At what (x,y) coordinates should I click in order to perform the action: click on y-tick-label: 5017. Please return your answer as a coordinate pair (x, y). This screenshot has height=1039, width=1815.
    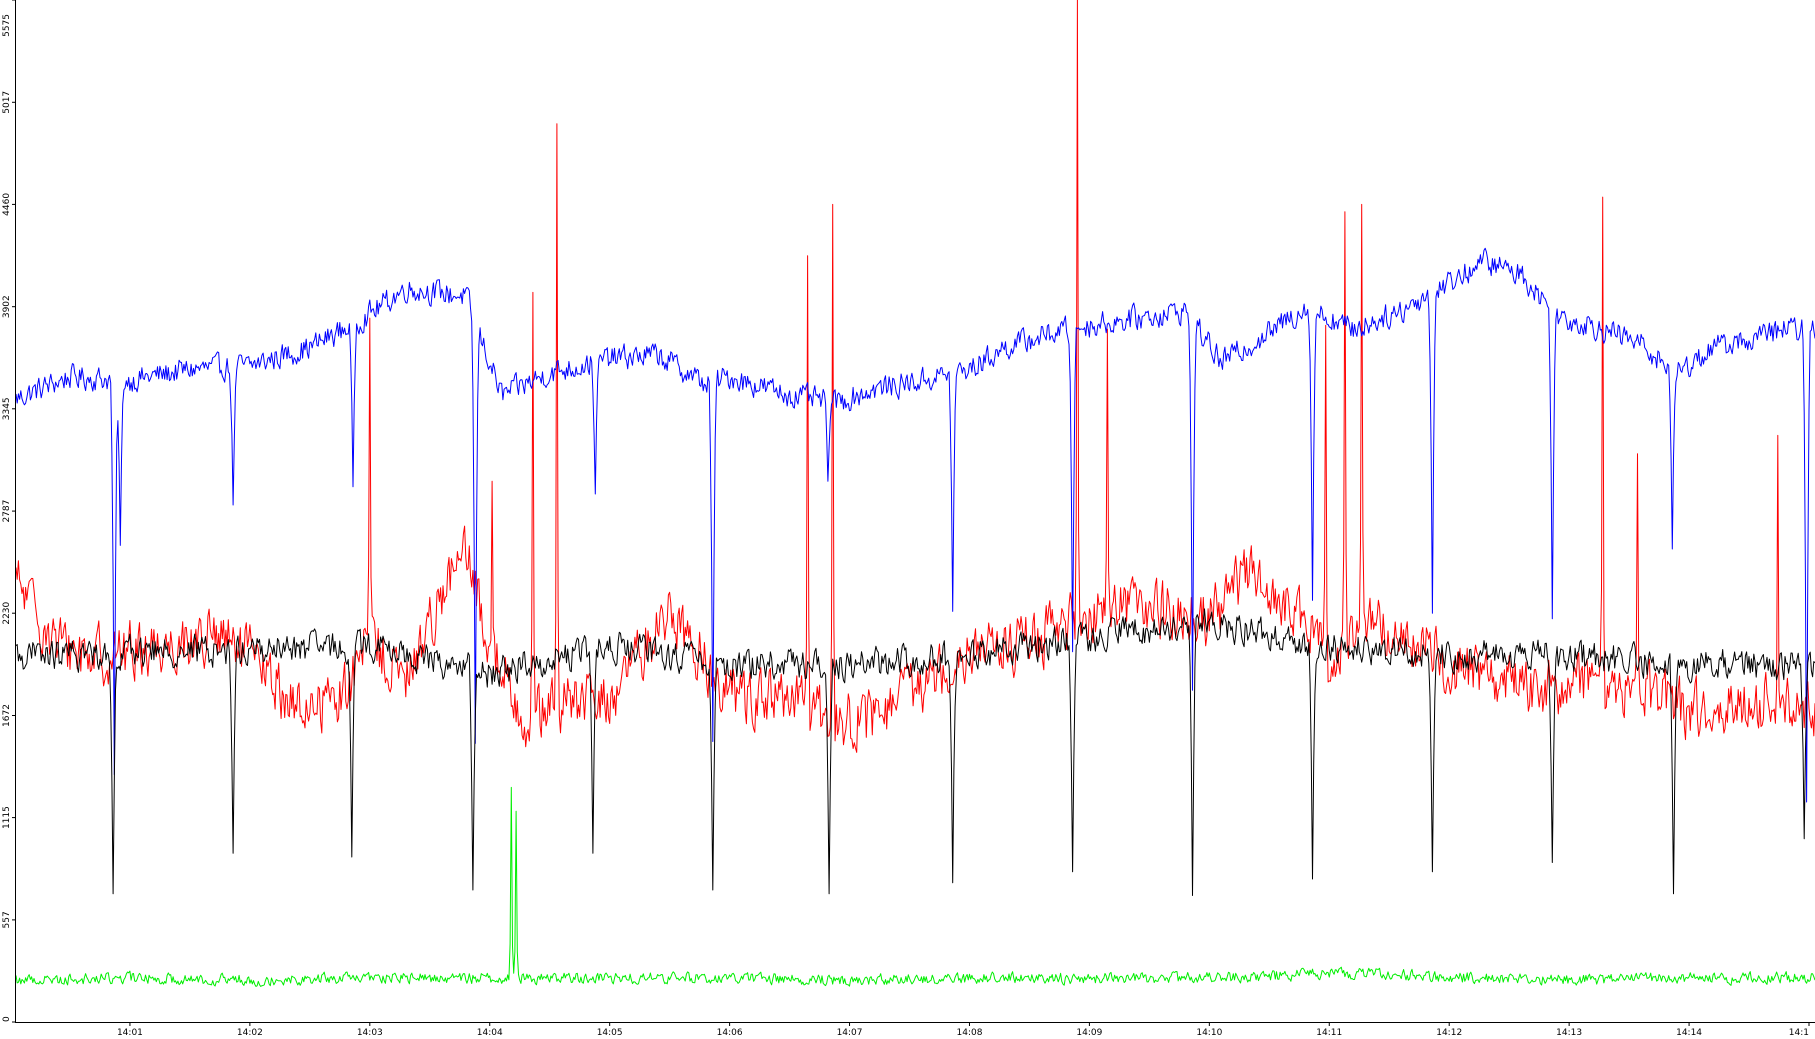
    Looking at the image, I should click on (7, 102).